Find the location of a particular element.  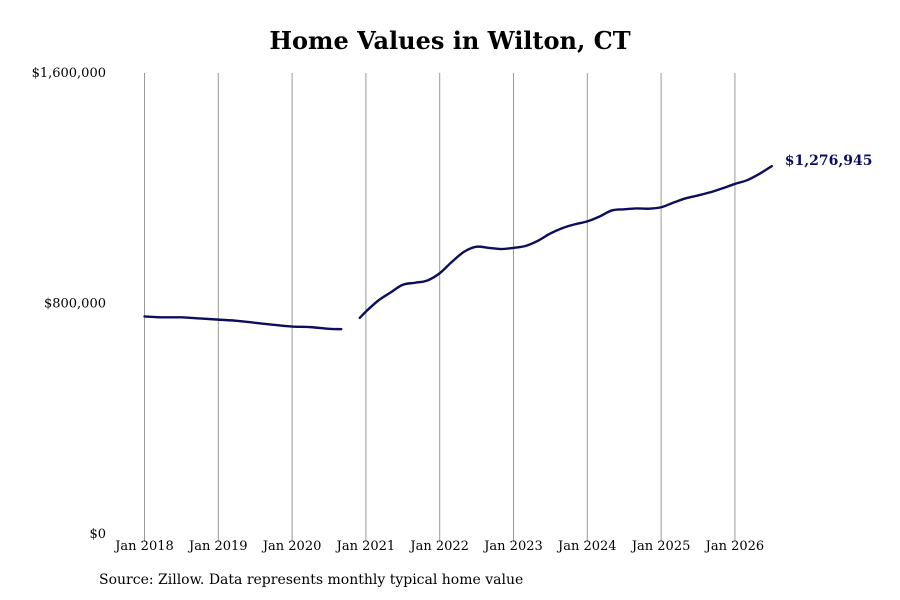

x-tick-label: Jan 2018 is located at coordinates (143, 546).